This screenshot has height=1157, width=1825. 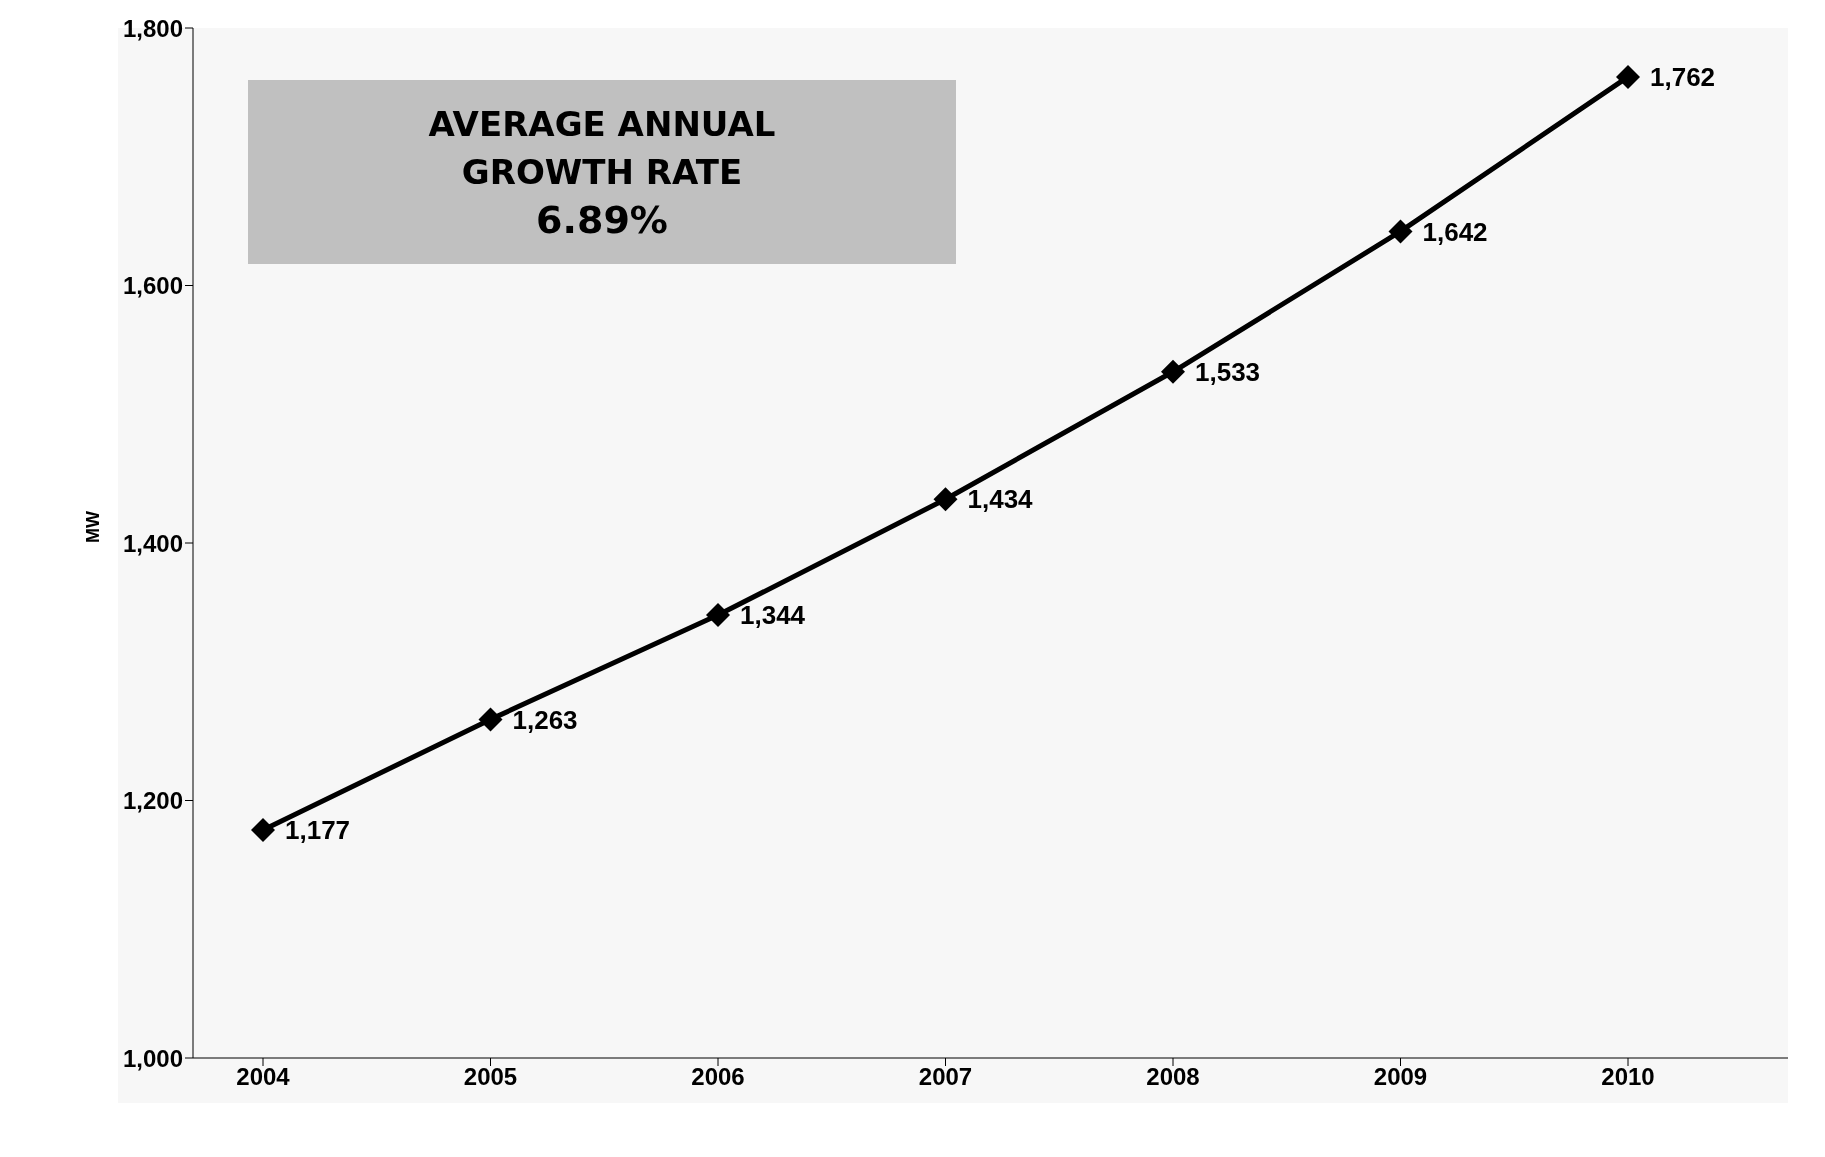 I want to click on annotation: AVERAGE ANNUAL GROWTH RATE 6.89%, so click(x=602, y=173).